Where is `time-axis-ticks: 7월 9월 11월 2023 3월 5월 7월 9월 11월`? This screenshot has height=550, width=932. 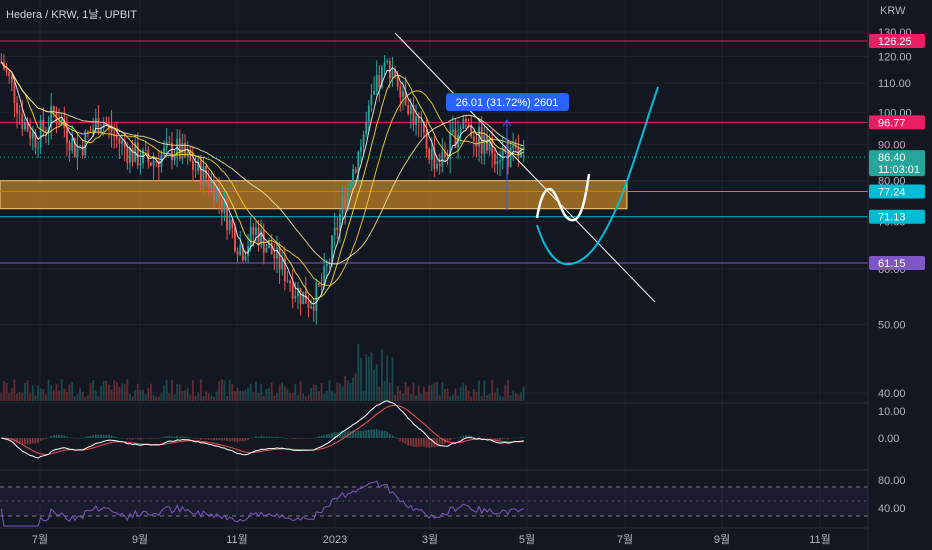
time-axis-ticks: 7월 9월 11월 2023 3월 5월 7월 9월 11월 is located at coordinates (431, 539).